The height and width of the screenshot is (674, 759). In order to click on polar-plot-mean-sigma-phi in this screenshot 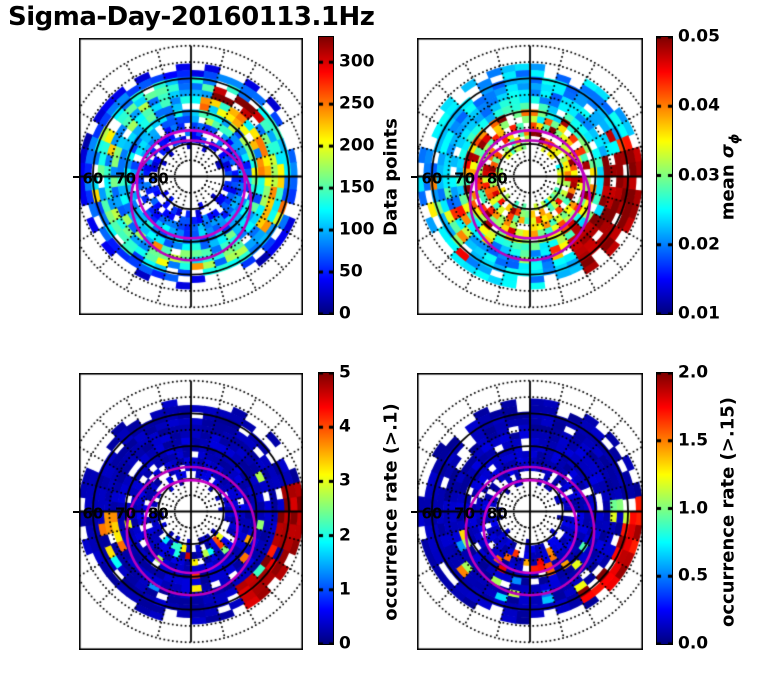, I will do `click(530, 176)`.